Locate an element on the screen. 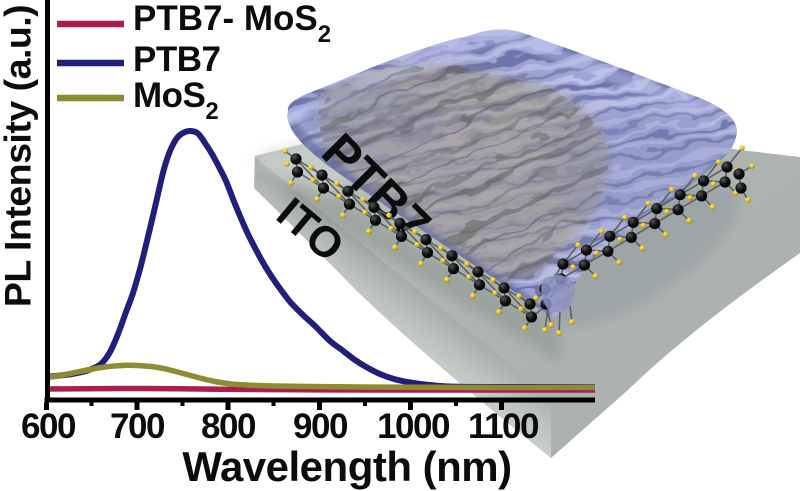 The image size is (800, 491). svg-text: Wavelength (nm) is located at coordinates (346, 466).